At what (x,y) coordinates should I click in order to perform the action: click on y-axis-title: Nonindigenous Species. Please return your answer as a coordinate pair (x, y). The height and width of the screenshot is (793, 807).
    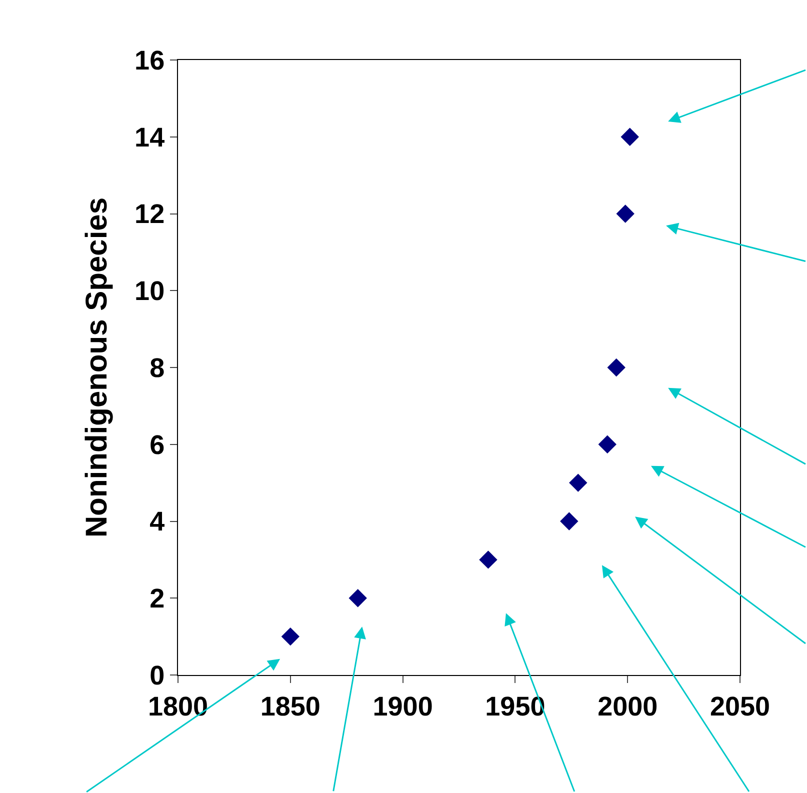
    Looking at the image, I should click on (97, 367).